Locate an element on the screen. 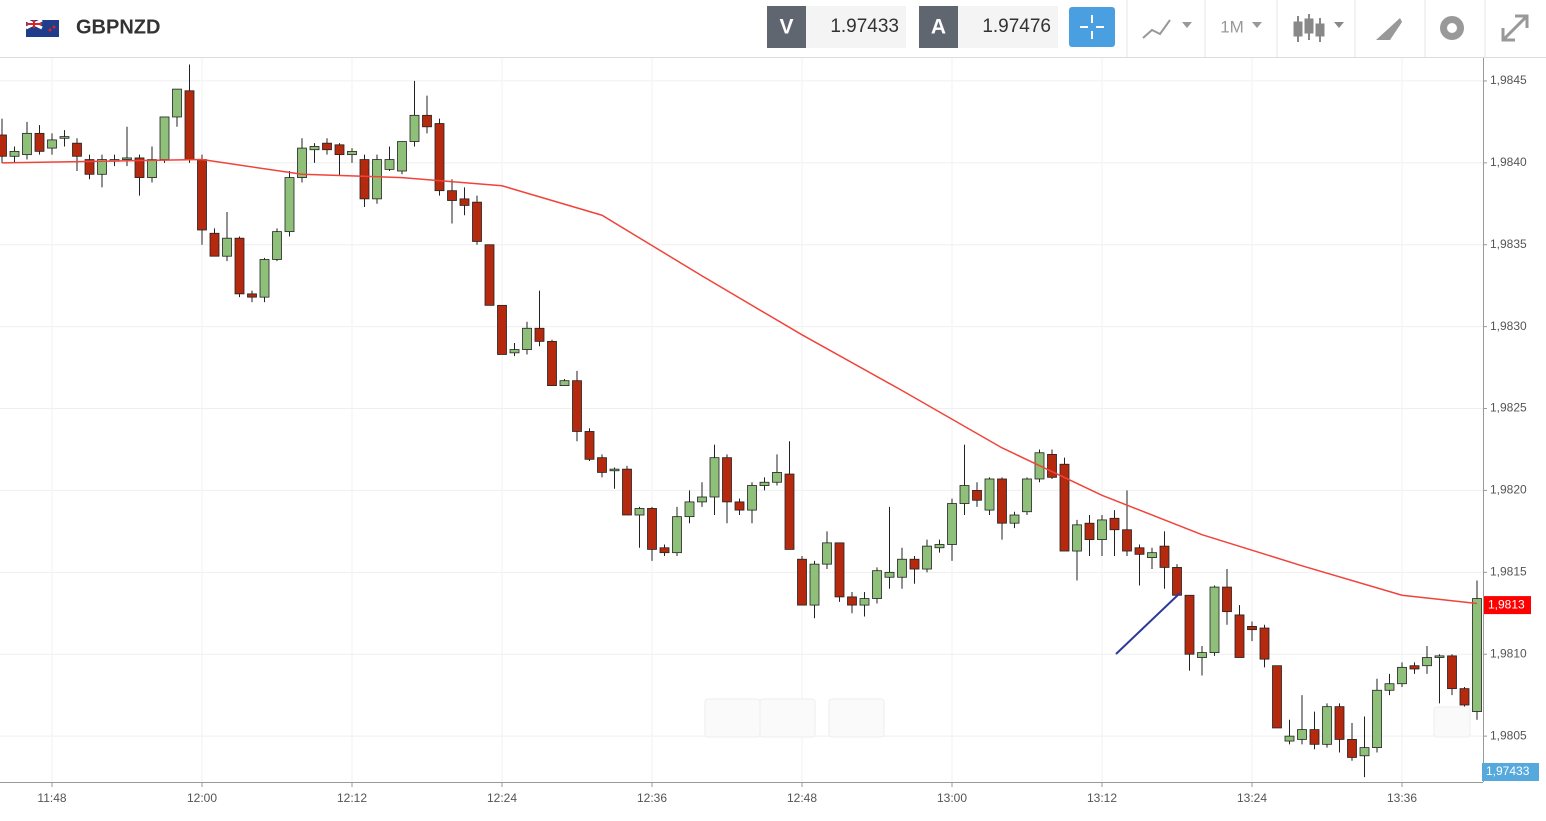  fullscreen-button is located at coordinates (1515, 28).